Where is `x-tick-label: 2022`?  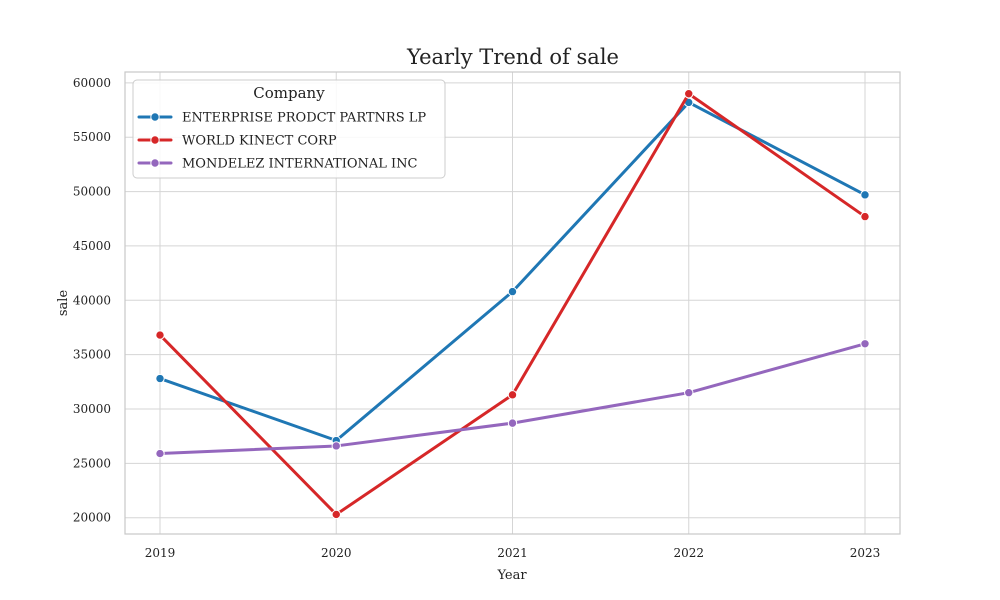
x-tick-label: 2022 is located at coordinates (688, 553).